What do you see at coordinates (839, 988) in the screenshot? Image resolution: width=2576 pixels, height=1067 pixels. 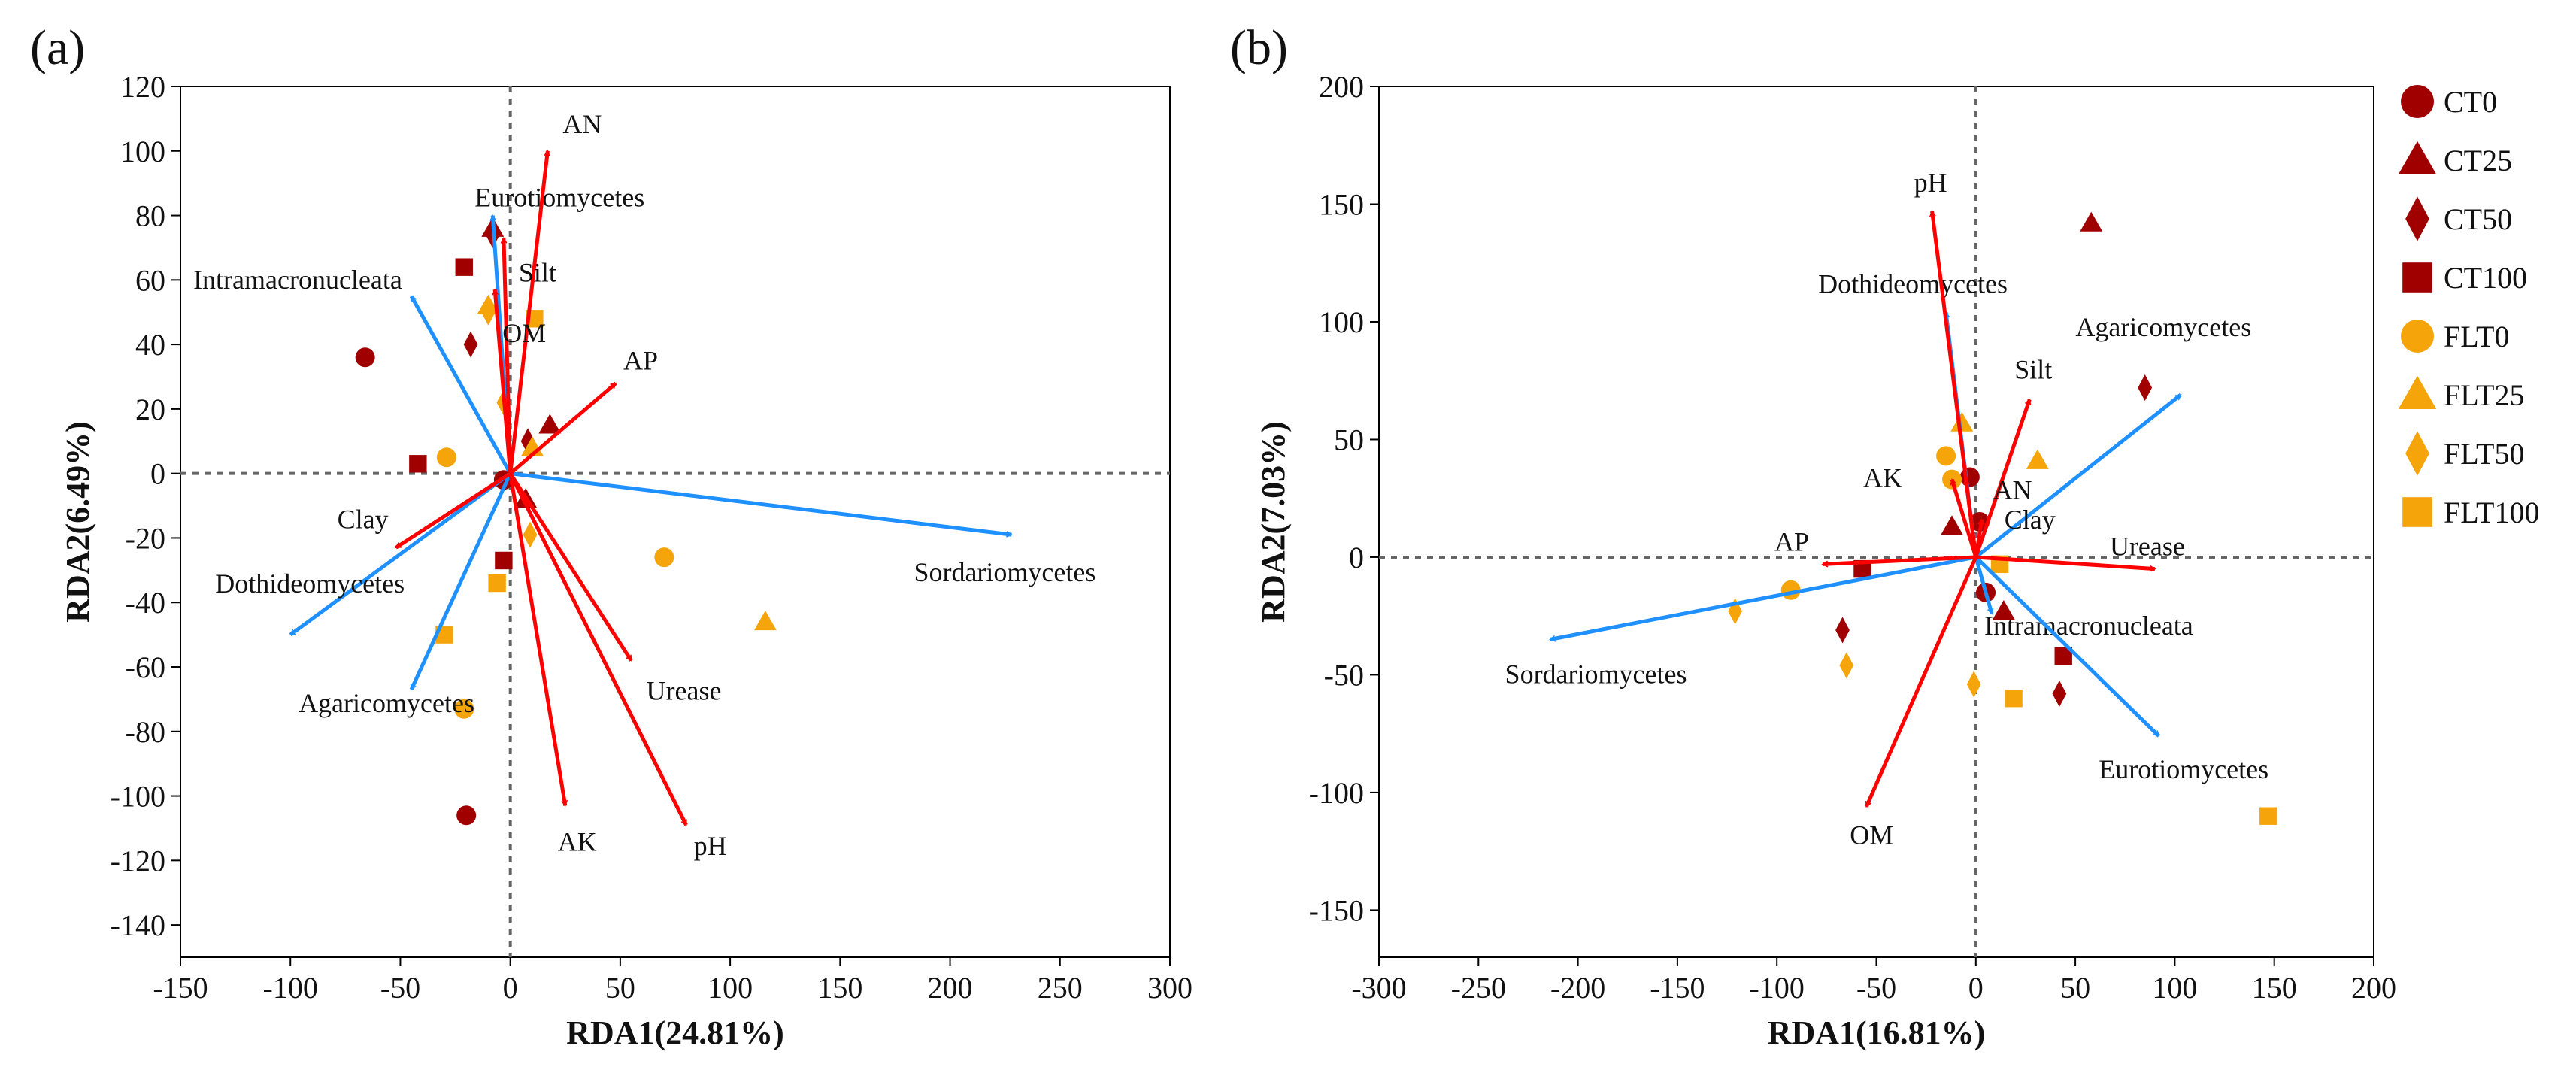 I see `x-tick-label: 150` at bounding box center [839, 988].